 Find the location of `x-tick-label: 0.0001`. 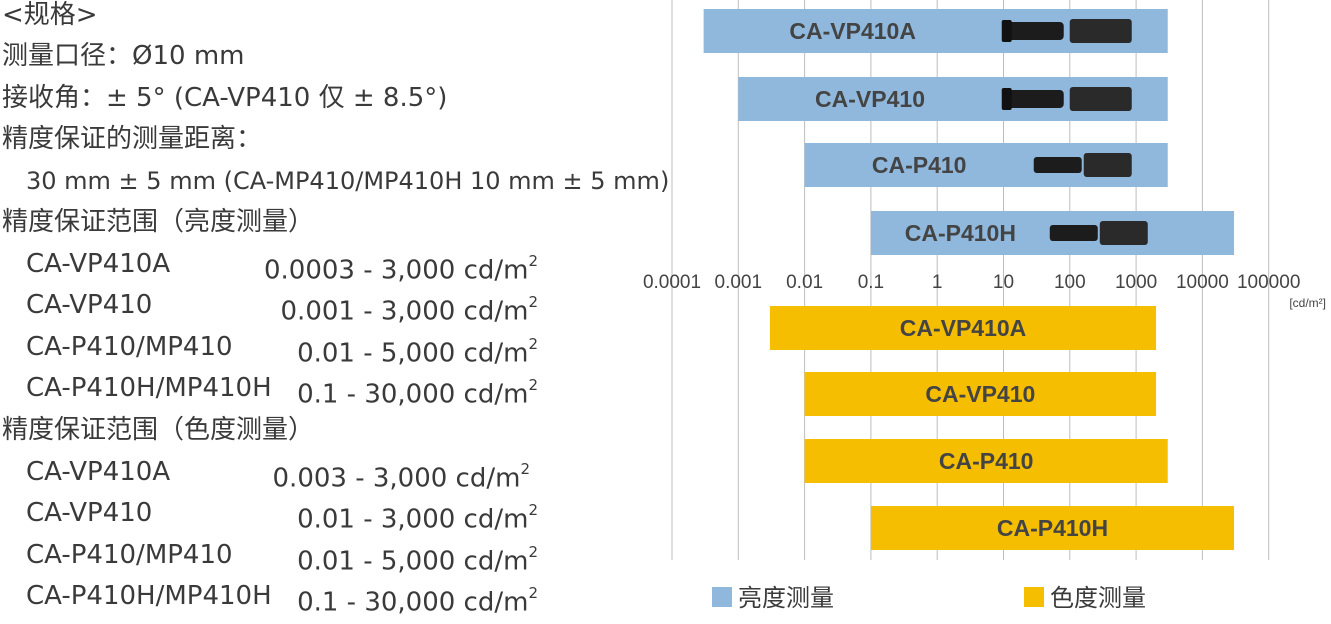

x-tick-label: 0.0001 is located at coordinates (672, 282).